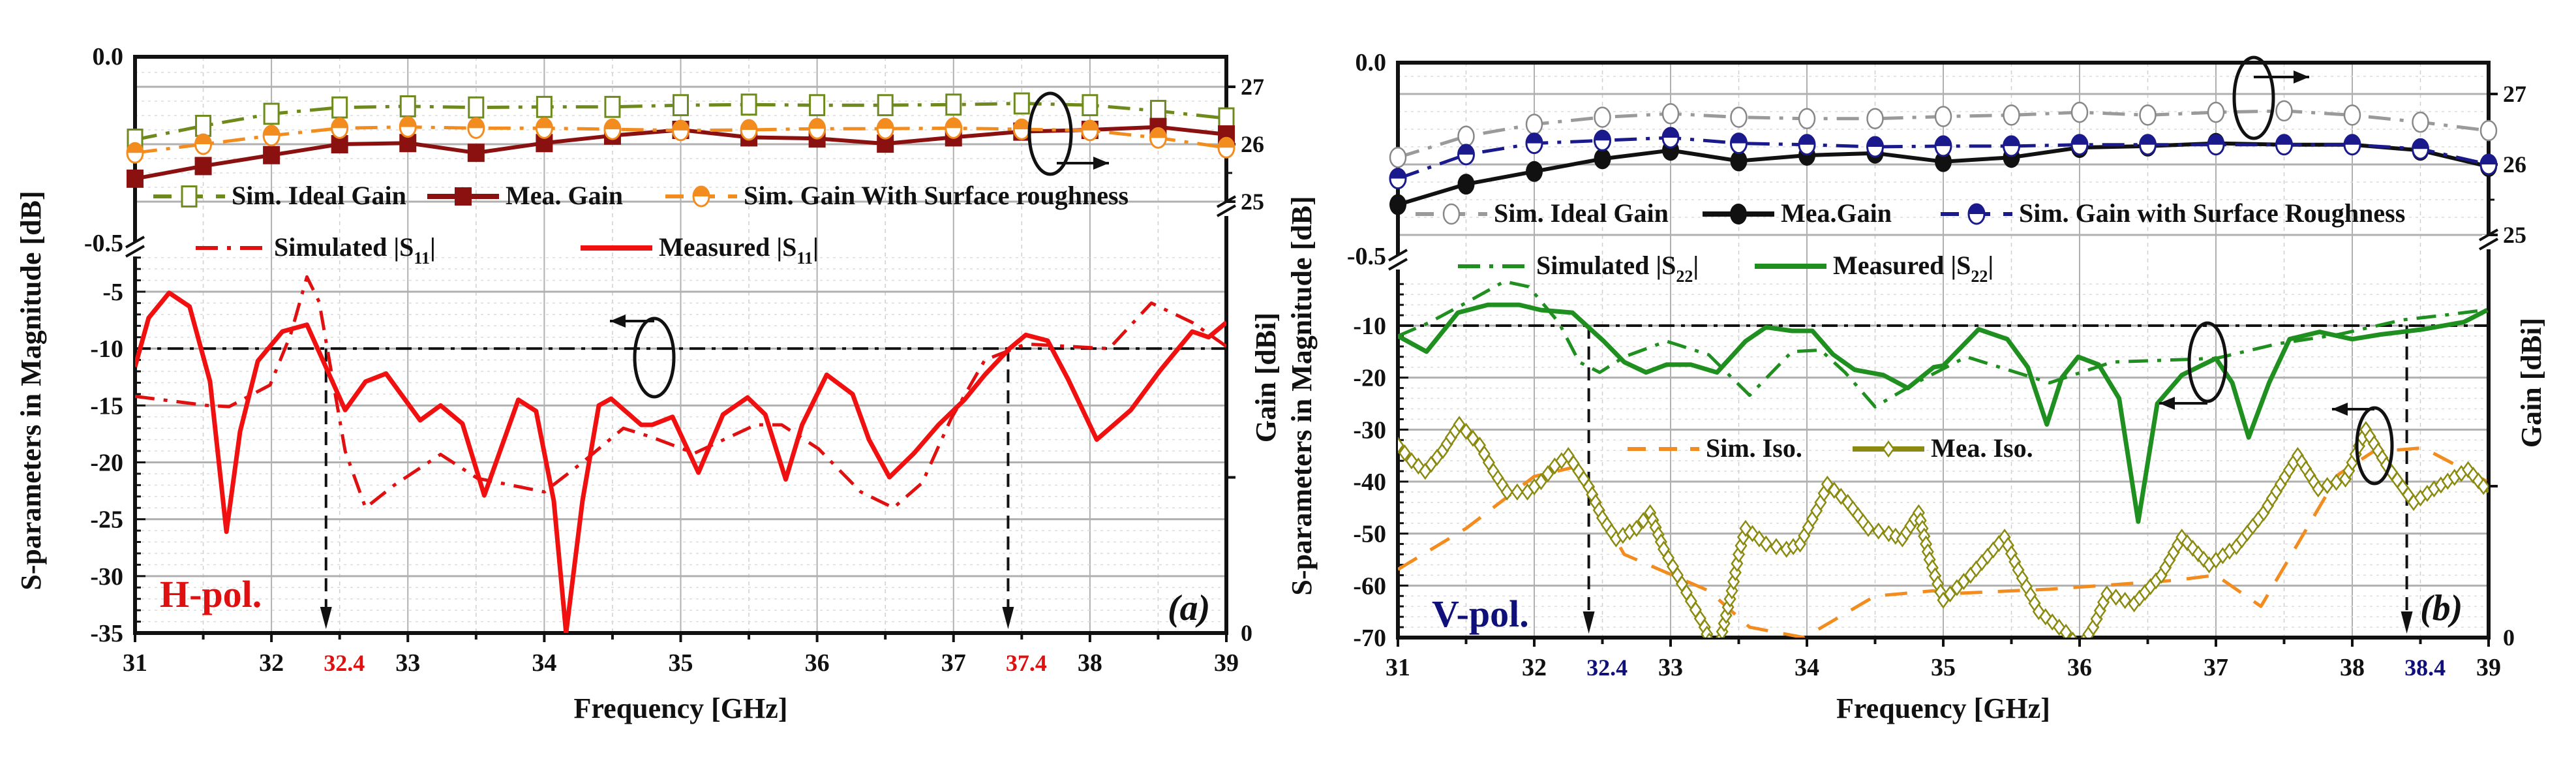 This screenshot has width=2576, height=757. What do you see at coordinates (1189, 608) in the screenshot?
I see `panel-label: (a)` at bounding box center [1189, 608].